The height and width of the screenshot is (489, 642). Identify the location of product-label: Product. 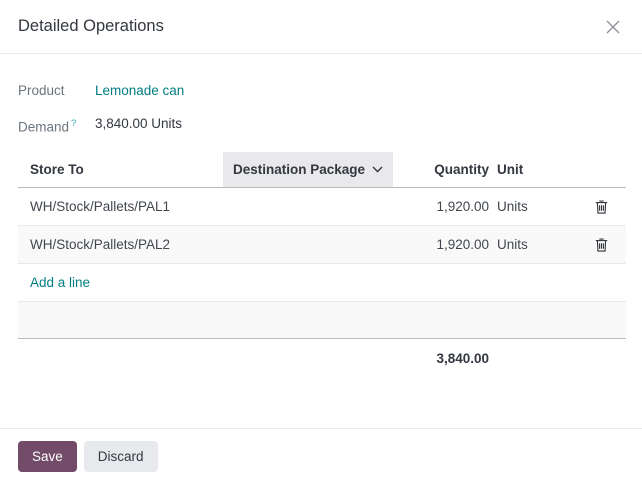
(41, 90).